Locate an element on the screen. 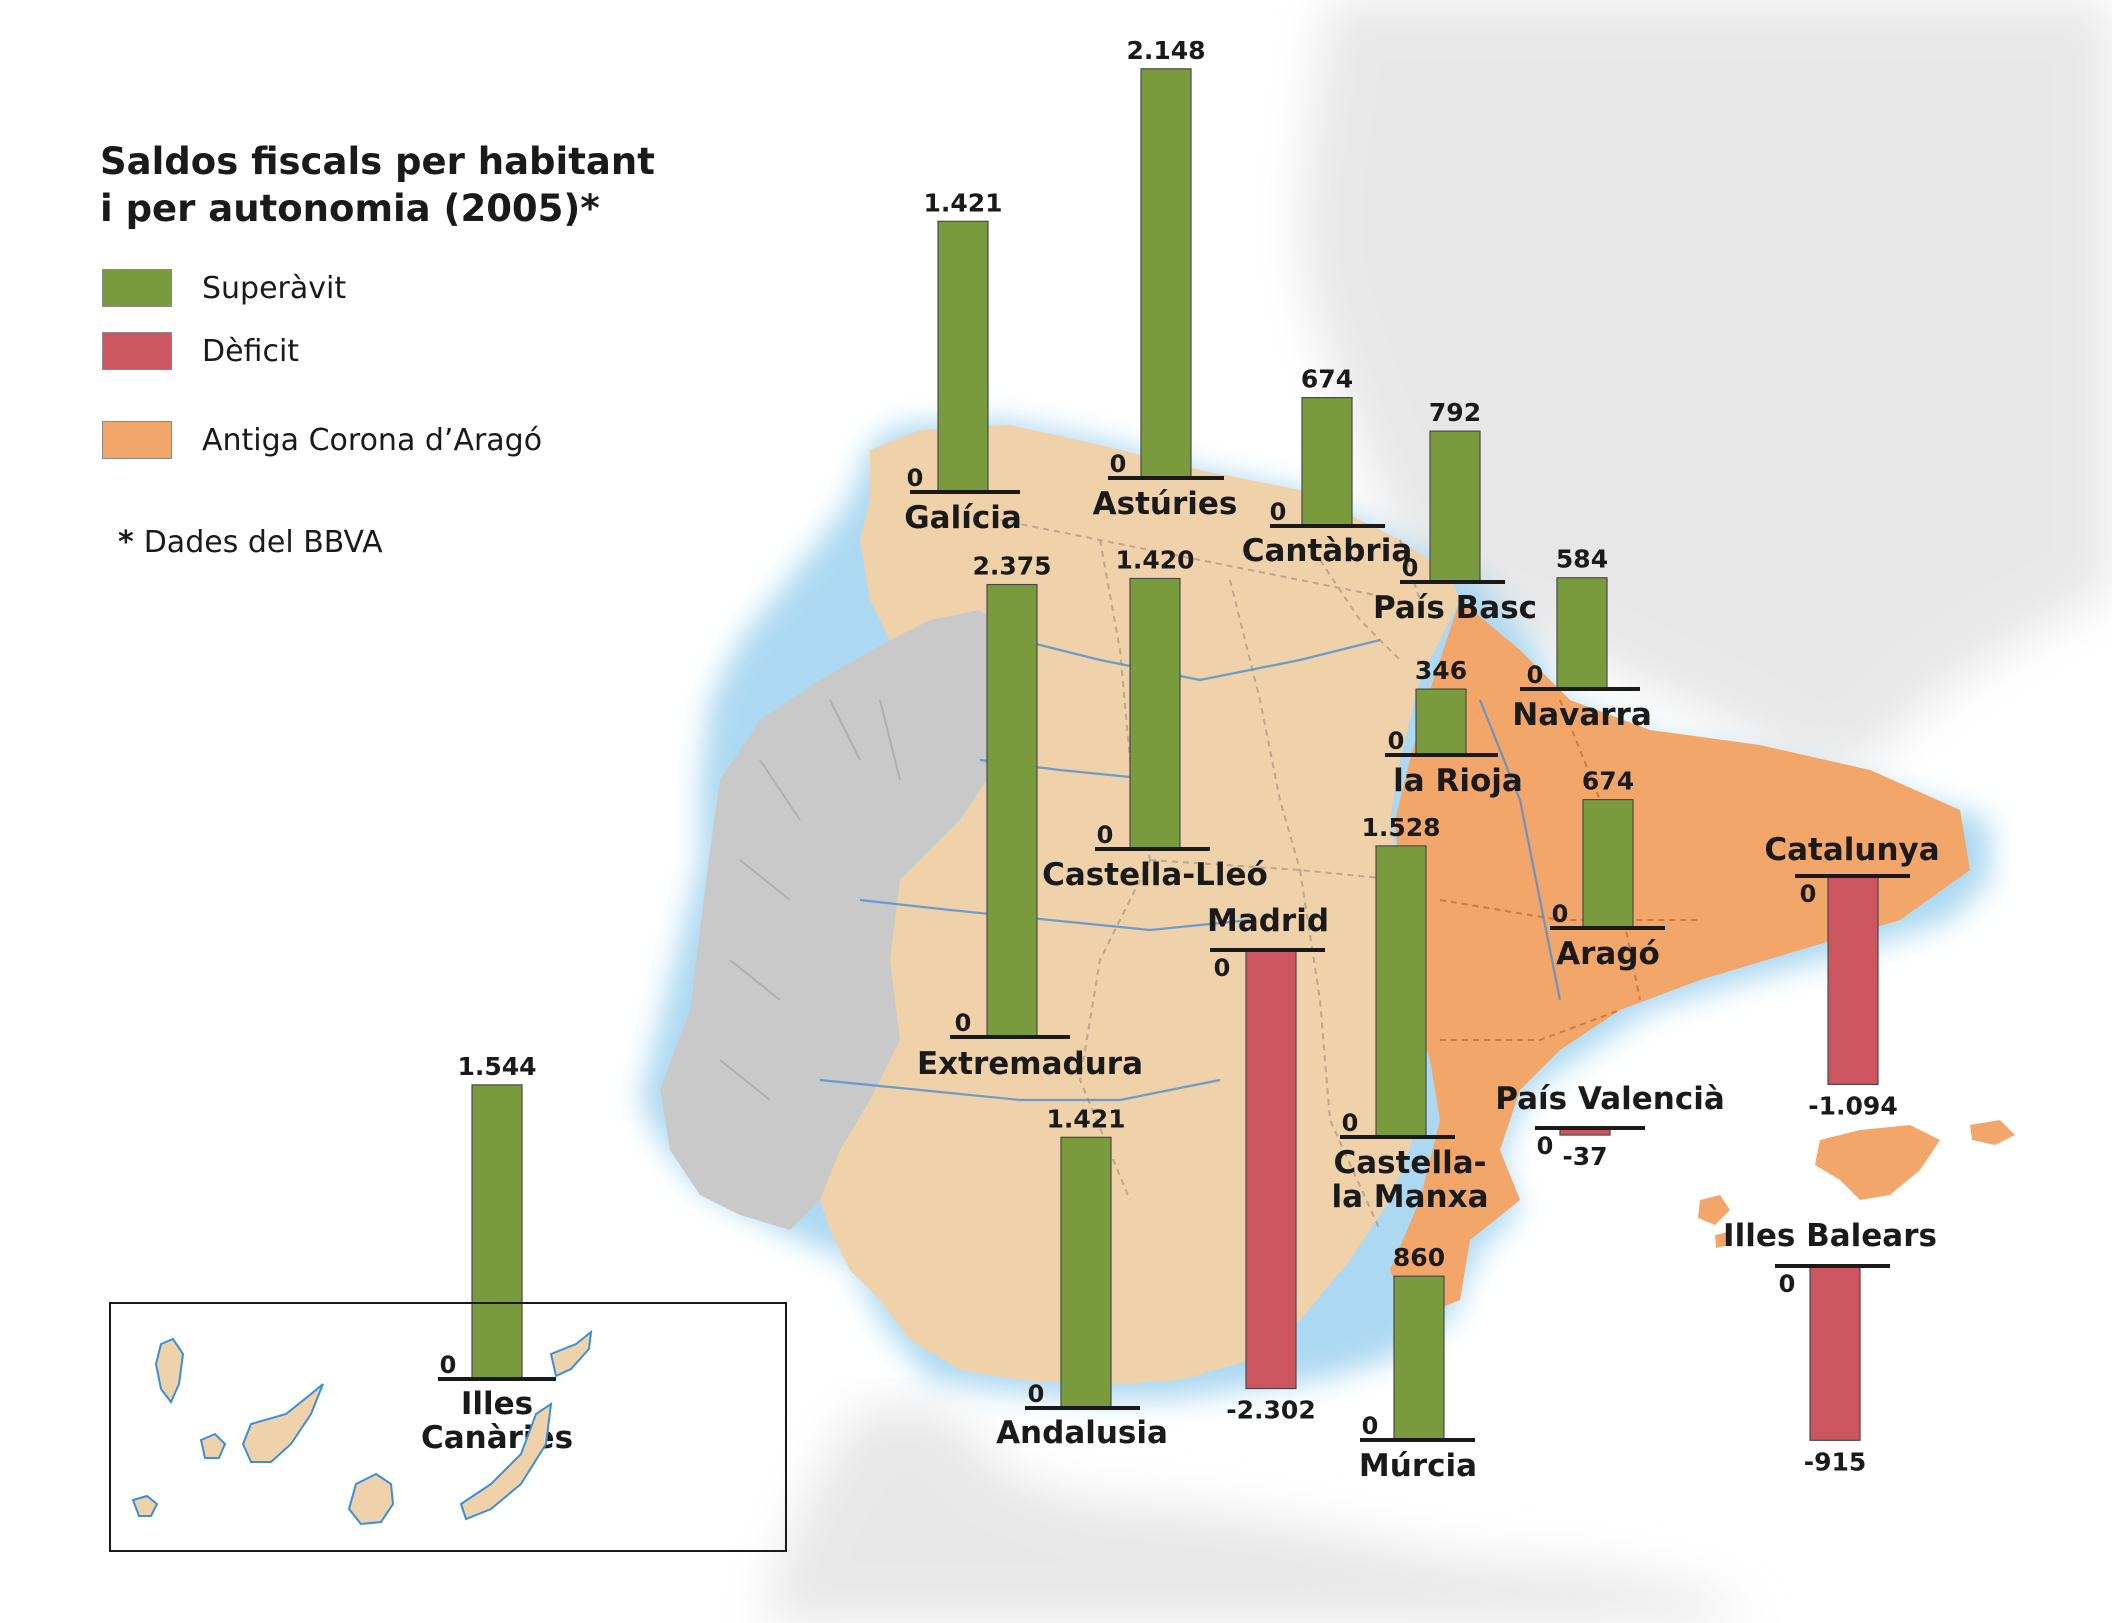 The width and height of the screenshot is (2112, 1623). legend-note: * Dades del BBVA is located at coordinates (250, 542).